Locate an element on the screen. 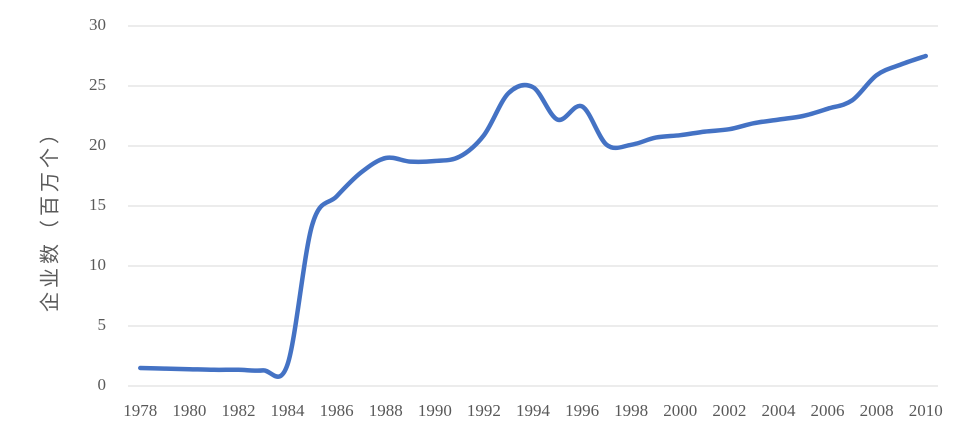 The width and height of the screenshot is (970, 442). x-tick-label: 1984 is located at coordinates (288, 410).